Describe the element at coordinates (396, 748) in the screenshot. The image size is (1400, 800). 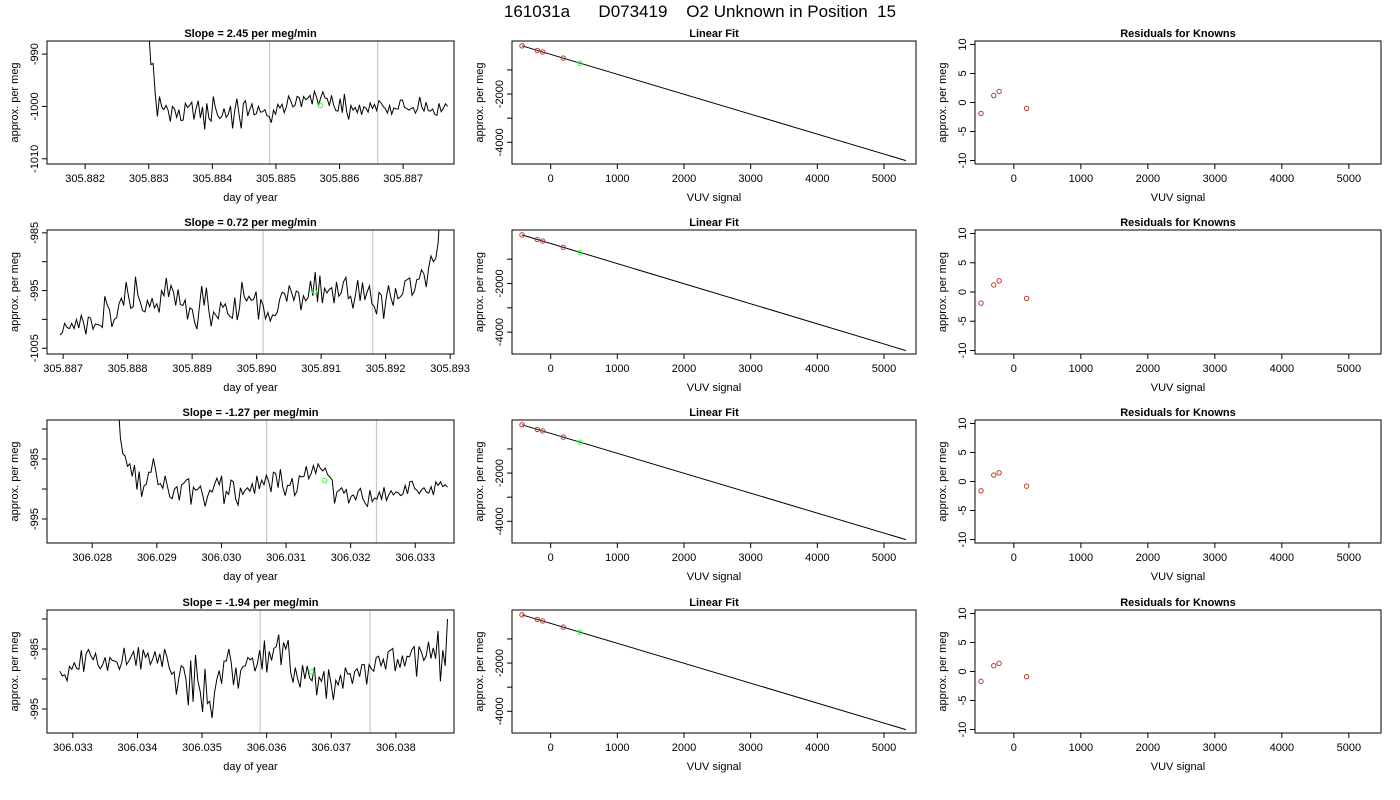
I see `x-tick-label: 306.038` at that location.